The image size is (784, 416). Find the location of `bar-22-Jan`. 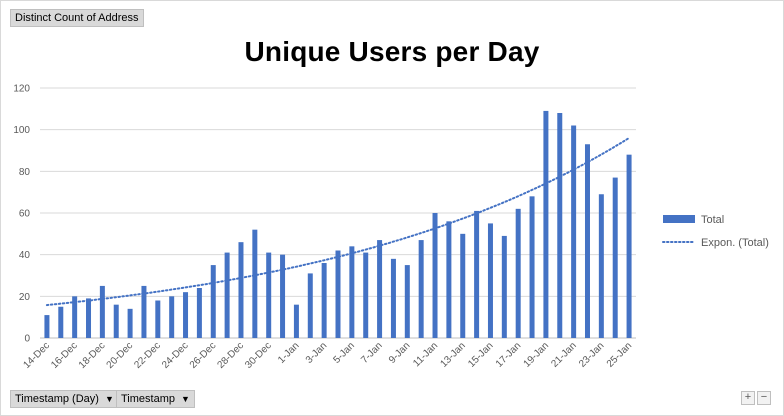

bar-22-Jan is located at coordinates (587, 241).